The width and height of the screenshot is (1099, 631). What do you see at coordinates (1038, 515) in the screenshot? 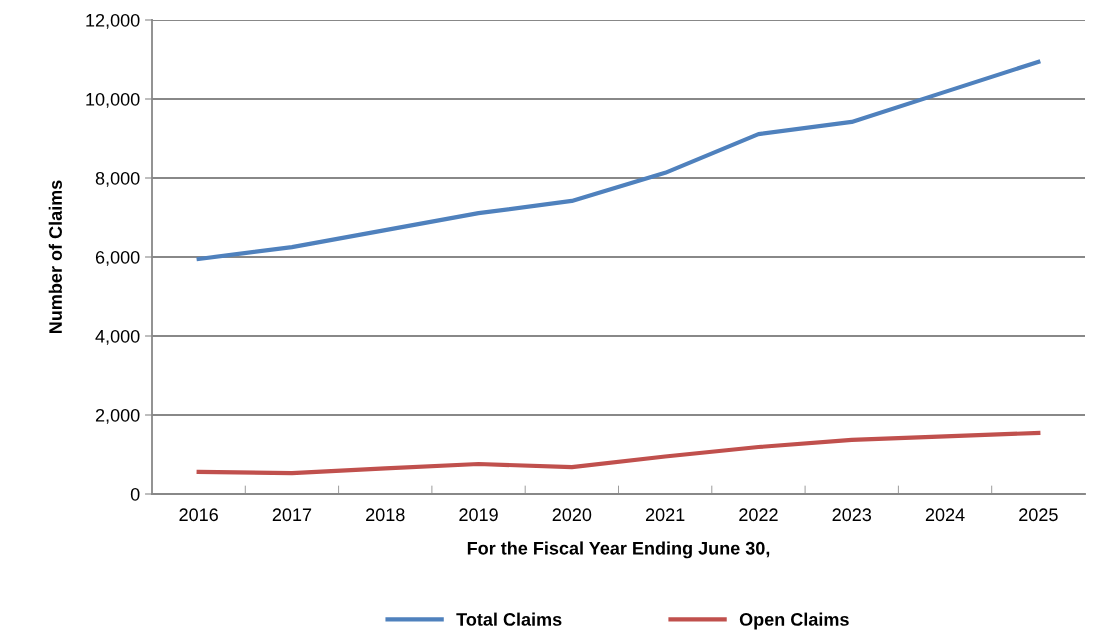
I see `x-tick-label: 2025` at bounding box center [1038, 515].